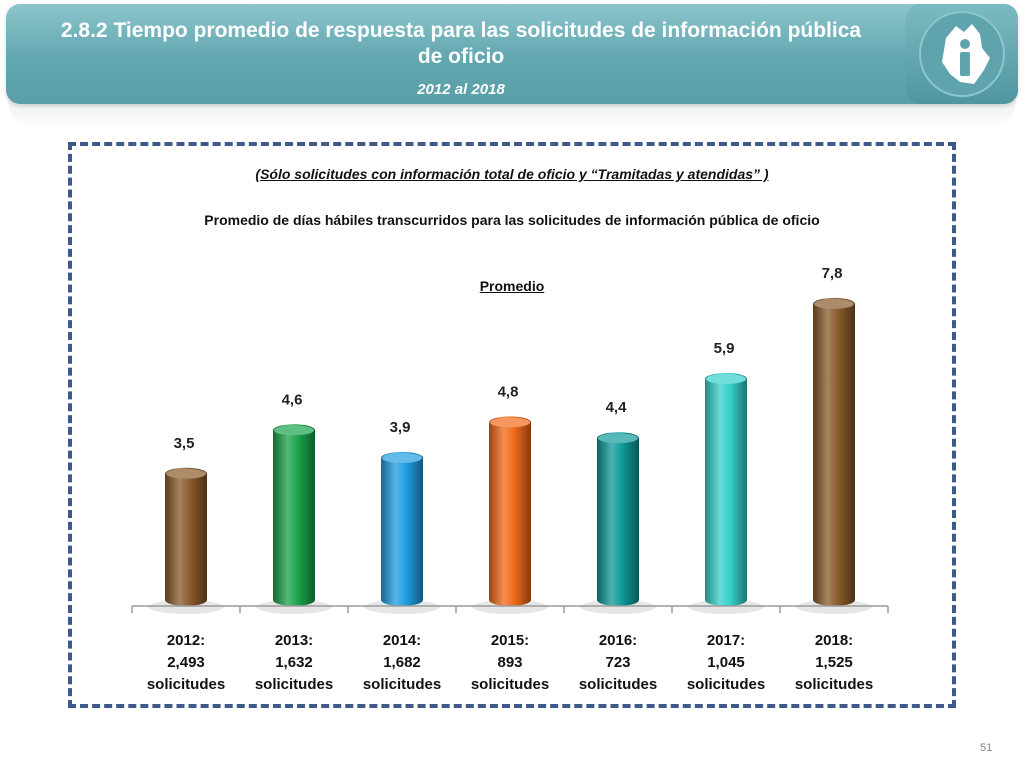  What do you see at coordinates (402, 640) in the screenshot?
I see `category-label-line: 2014:` at bounding box center [402, 640].